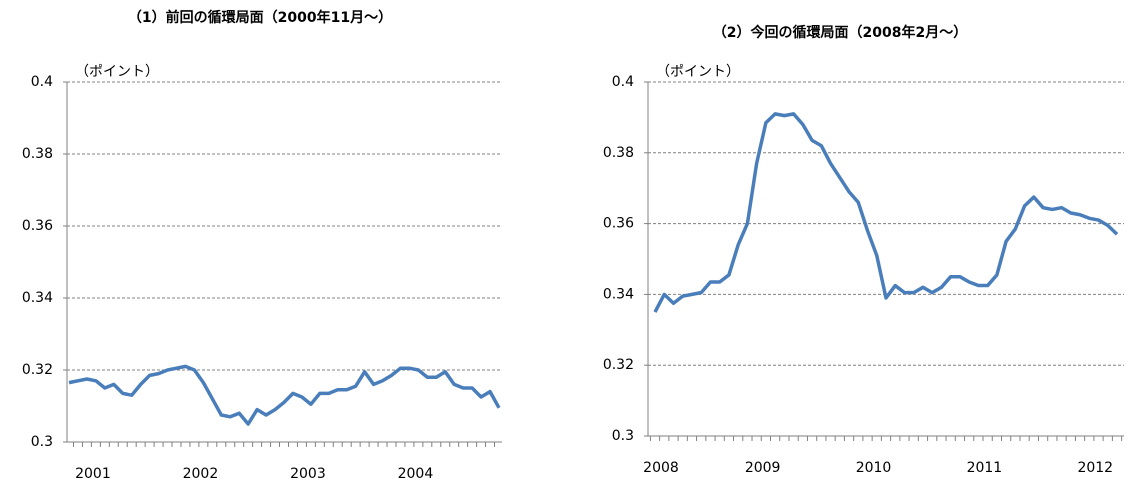  Describe the element at coordinates (763, 468) in the screenshot. I see `x-tick-label: 2009` at that location.